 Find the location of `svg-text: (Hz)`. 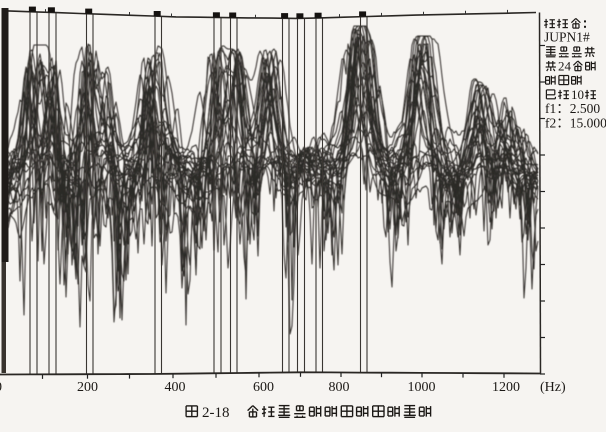

svg-text: (Hz) is located at coordinates (553, 387).